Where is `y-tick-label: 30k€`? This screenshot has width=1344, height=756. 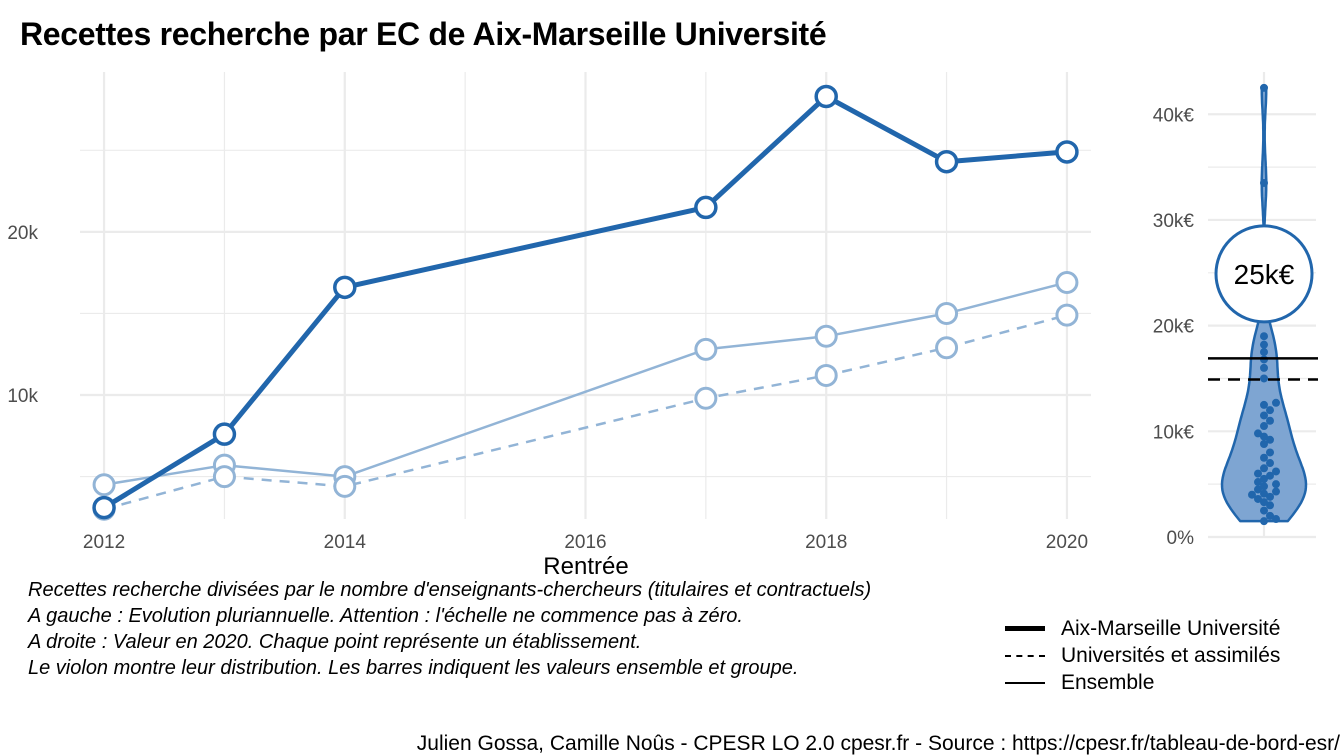
y-tick-label: 30k€ is located at coordinates (1174, 221).